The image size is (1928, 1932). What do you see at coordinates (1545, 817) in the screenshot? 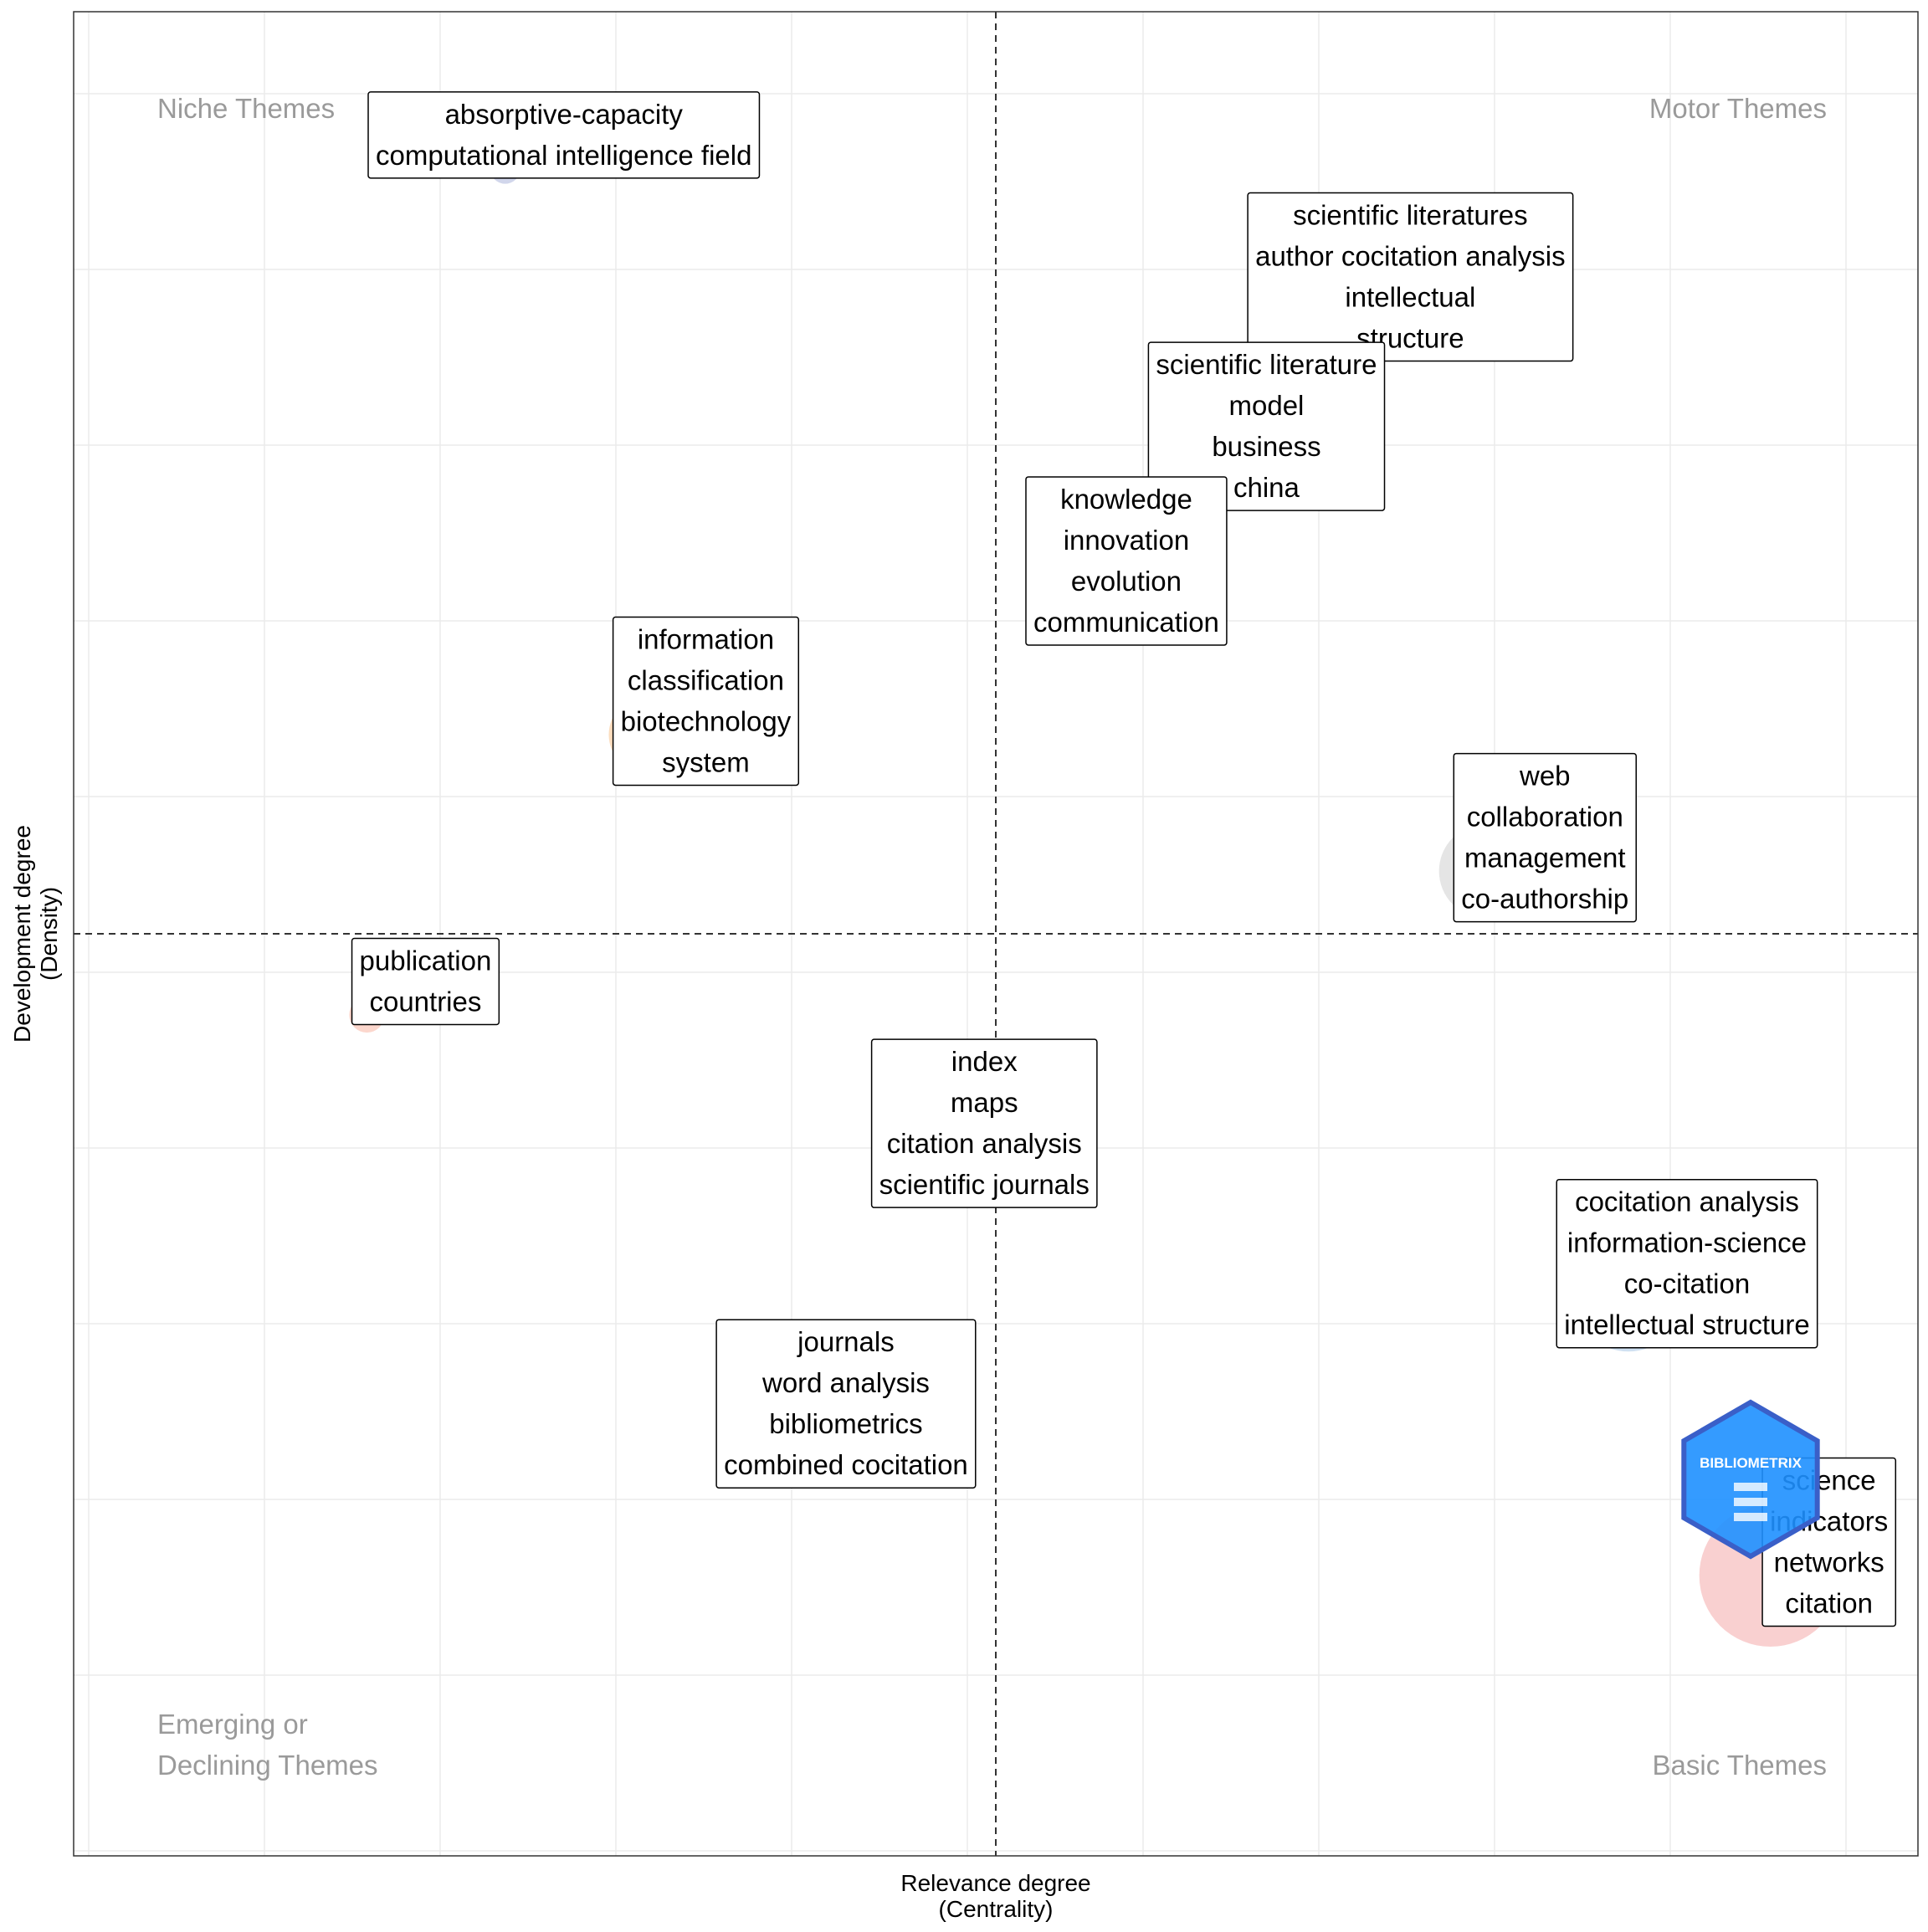
I see `theme-label-text: collaboration` at bounding box center [1545, 817].